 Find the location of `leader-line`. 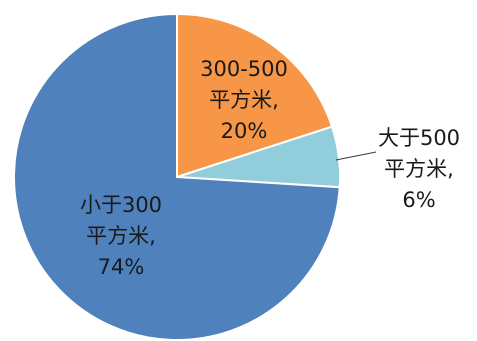

leader-line is located at coordinates (356, 156).